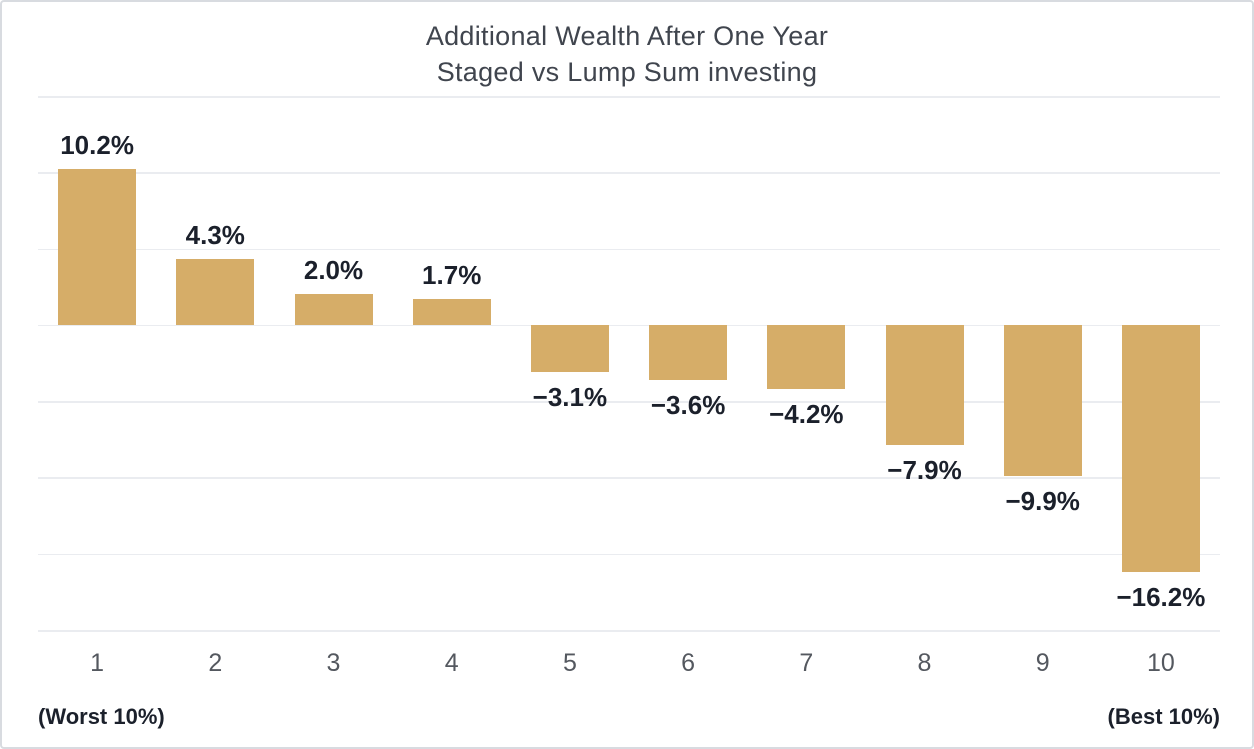 This screenshot has height=749, width=1254. I want to click on x-tick-label: 9, so click(1042, 663).